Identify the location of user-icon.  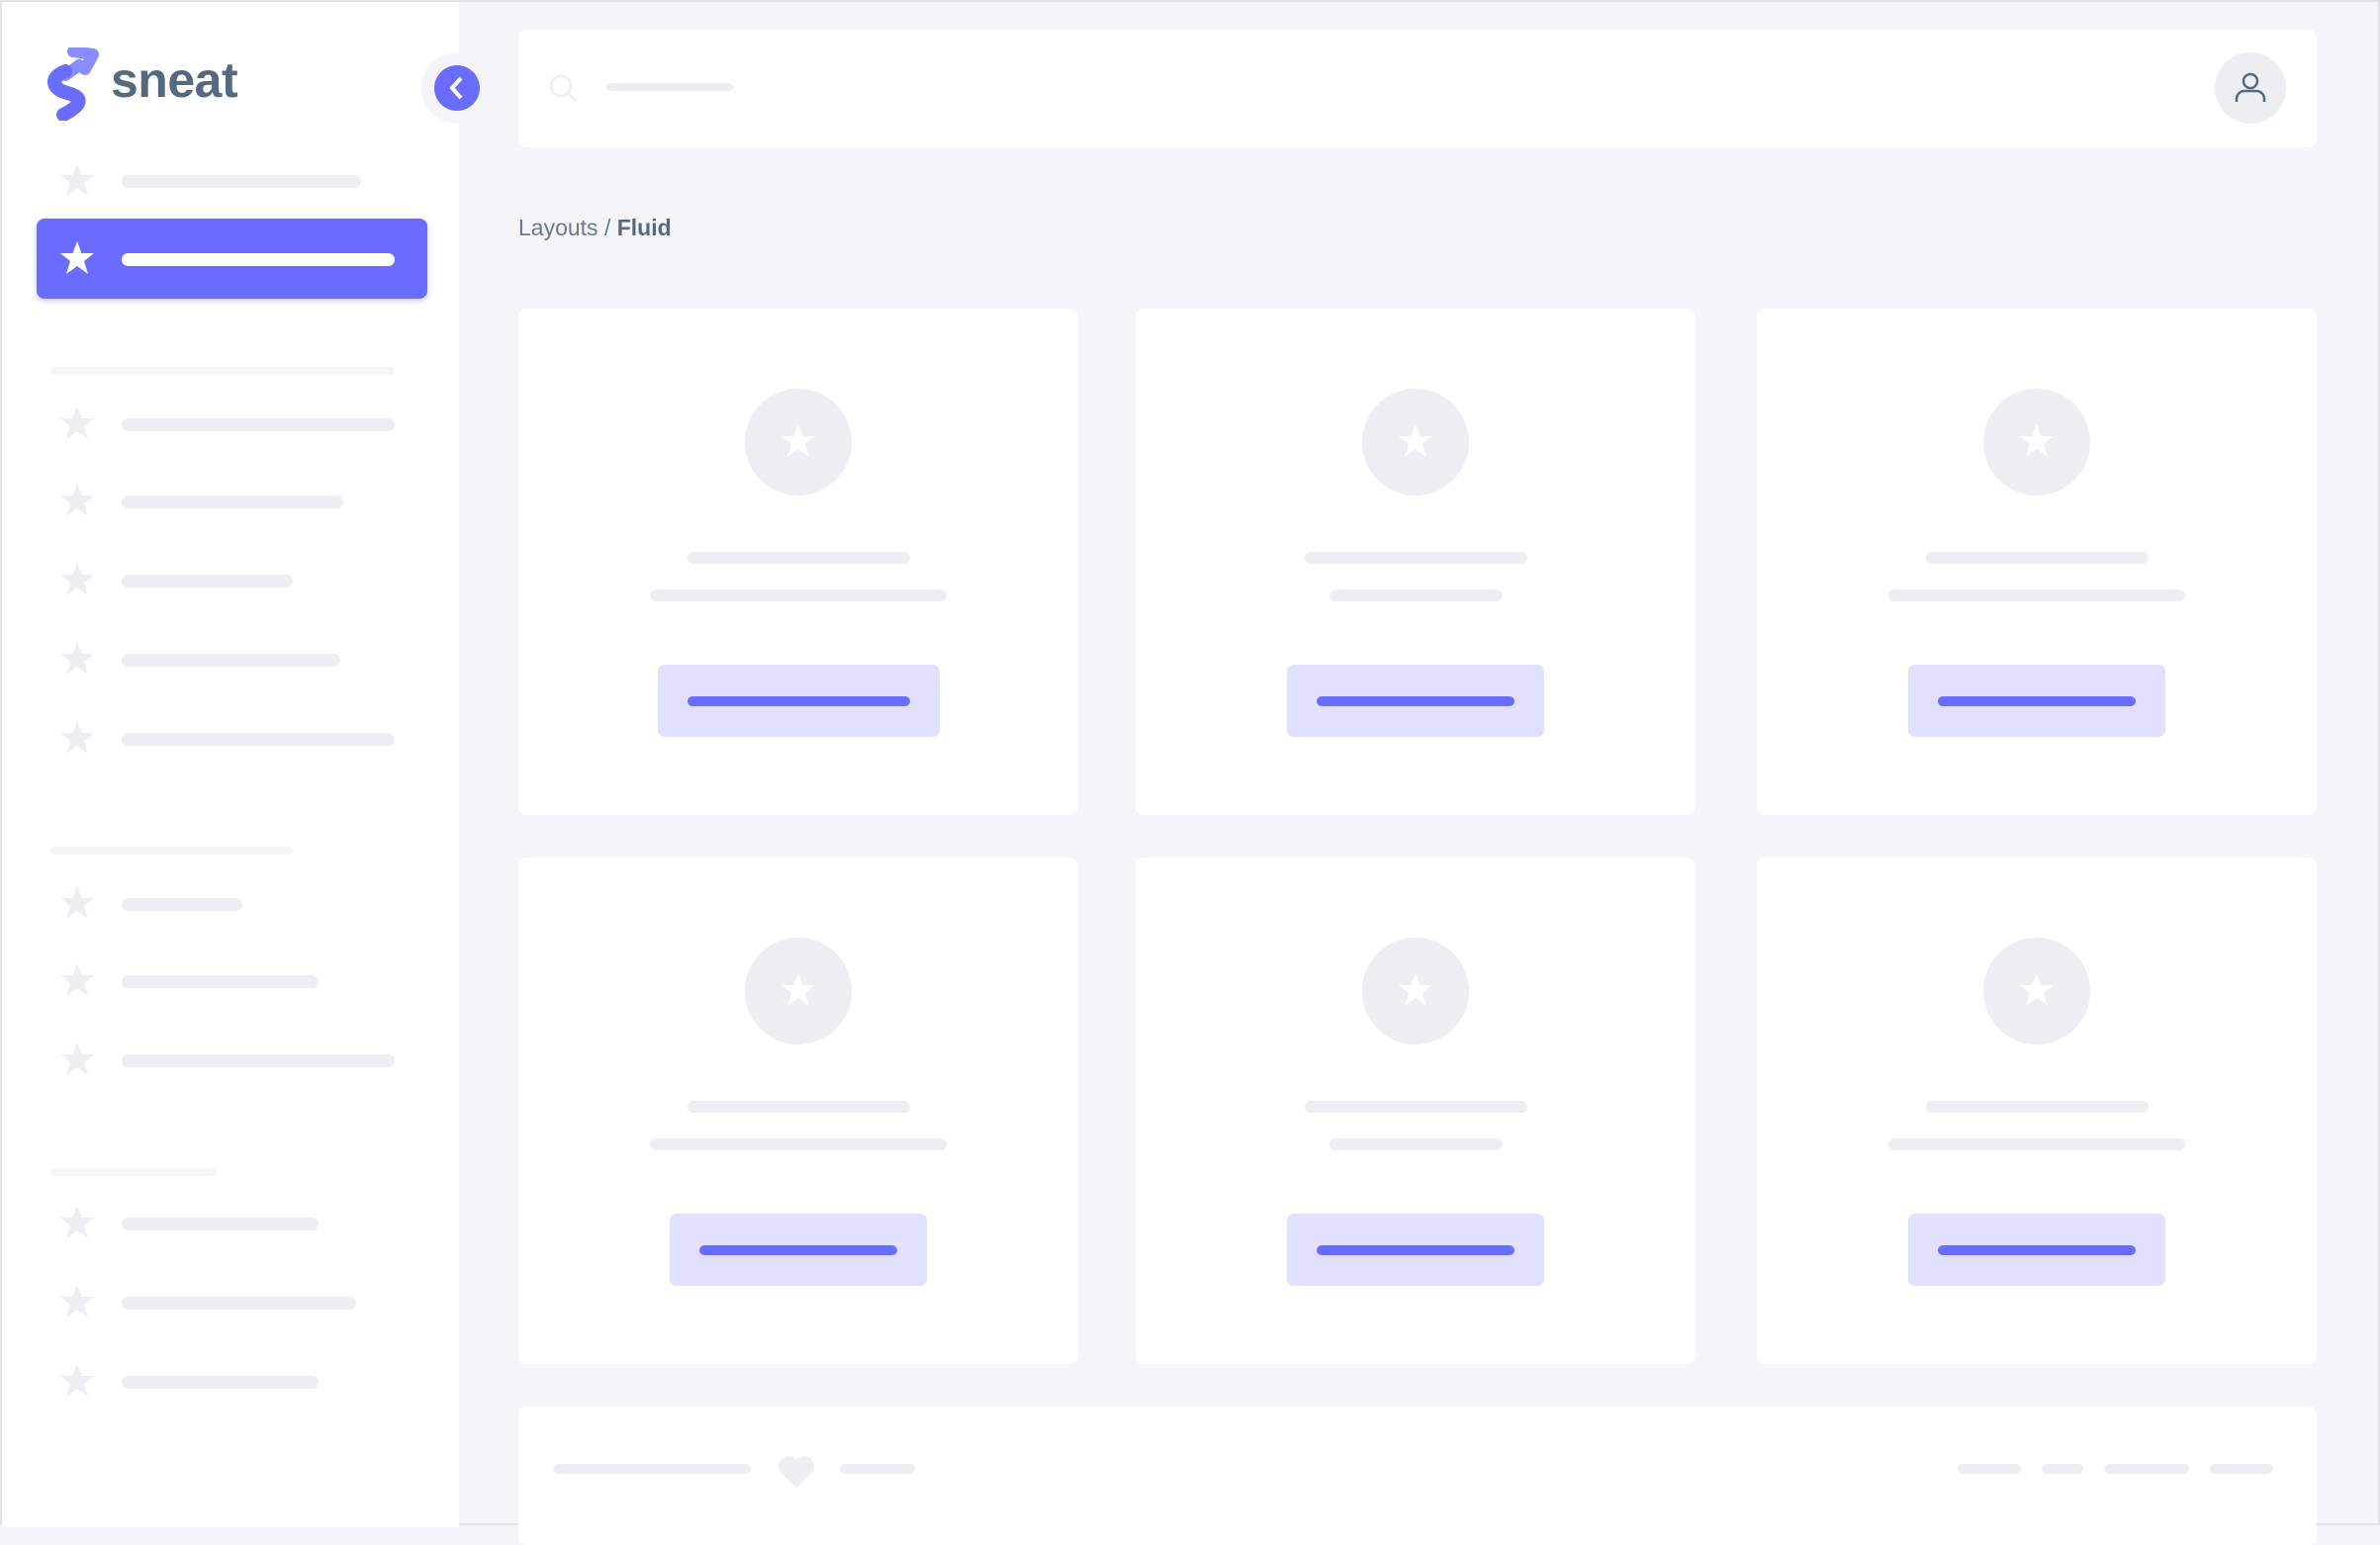
(2250, 87).